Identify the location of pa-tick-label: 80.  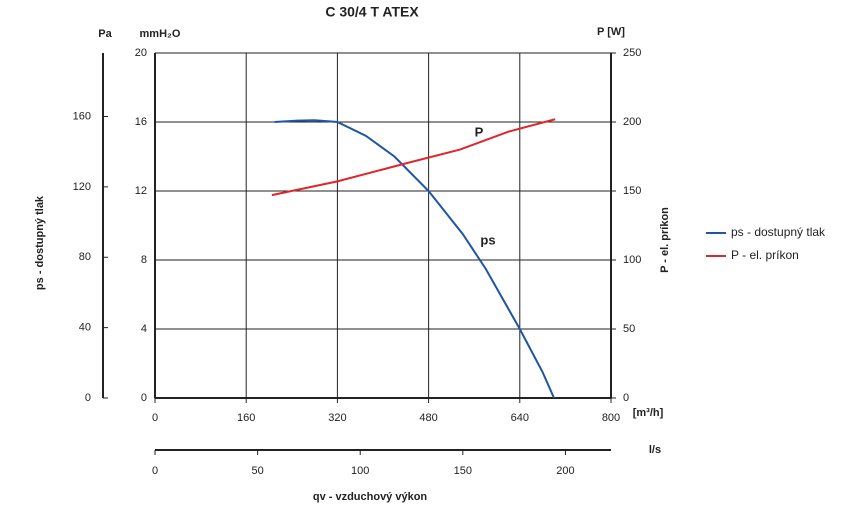
(85, 257).